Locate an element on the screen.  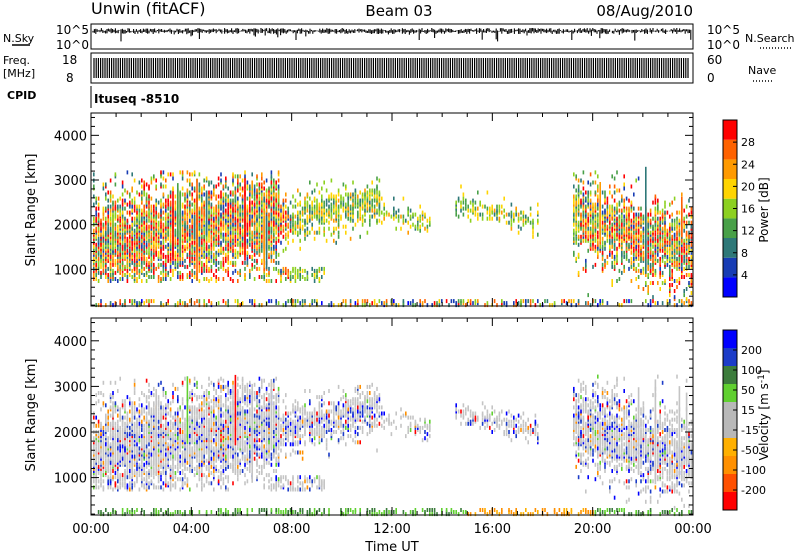
noise-panel-frame is located at coordinates (392, 36).